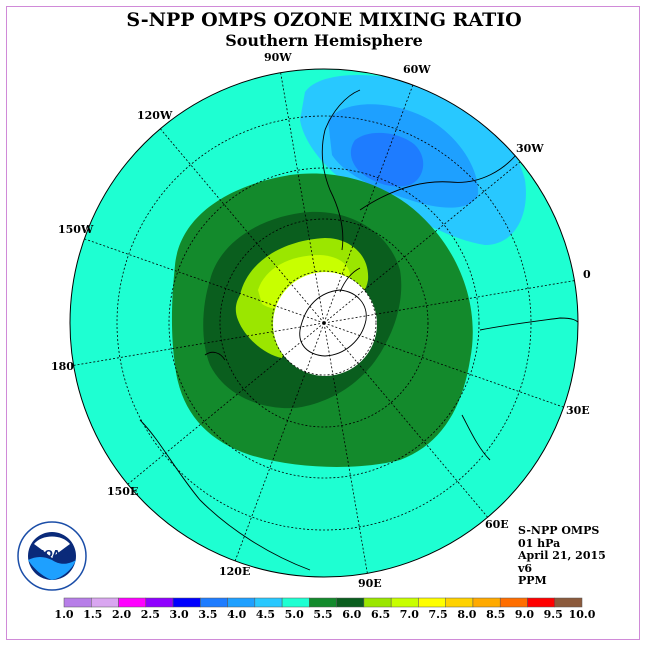 This screenshot has width=648, height=648. I want to click on australia-coast, so click(225, 495).